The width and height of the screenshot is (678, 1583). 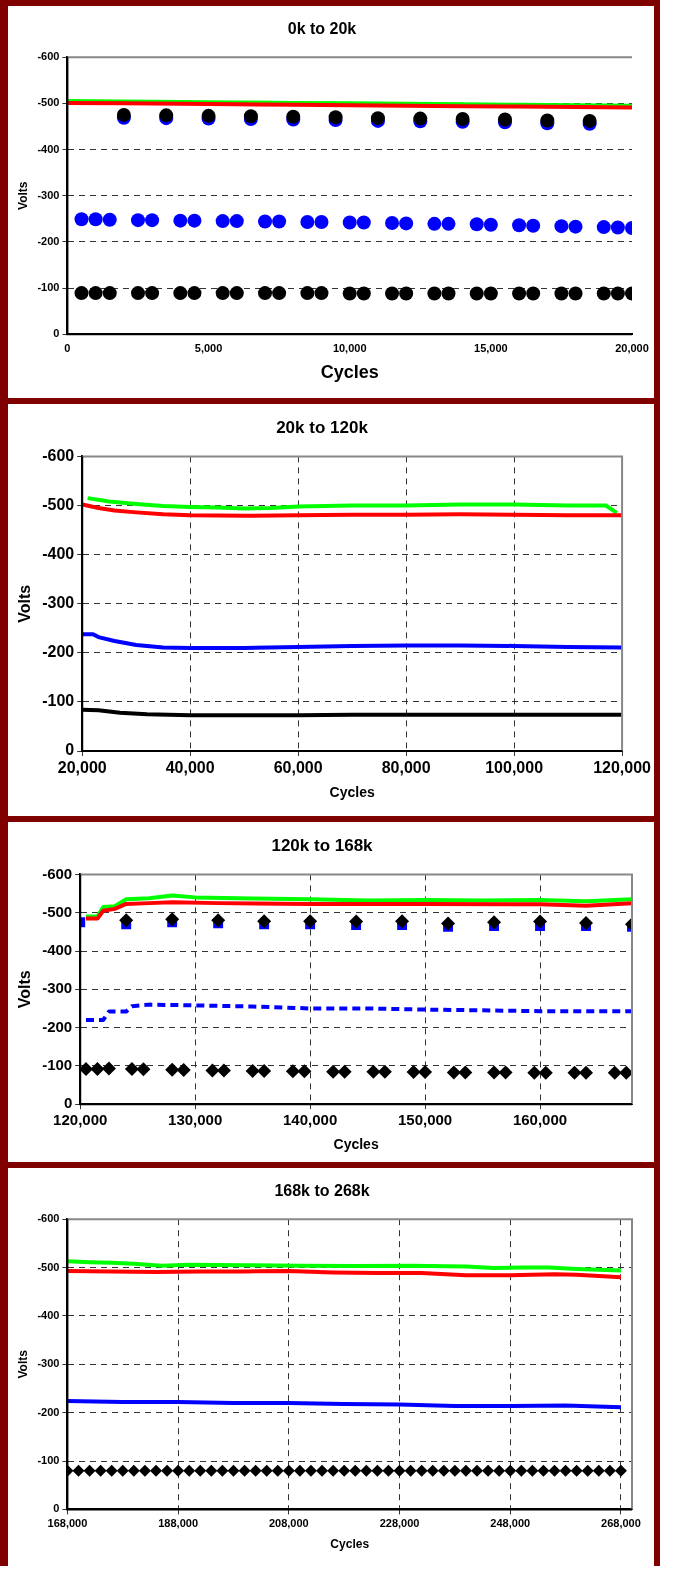 I want to click on y-tick-label: -600, so click(x=57, y=873).